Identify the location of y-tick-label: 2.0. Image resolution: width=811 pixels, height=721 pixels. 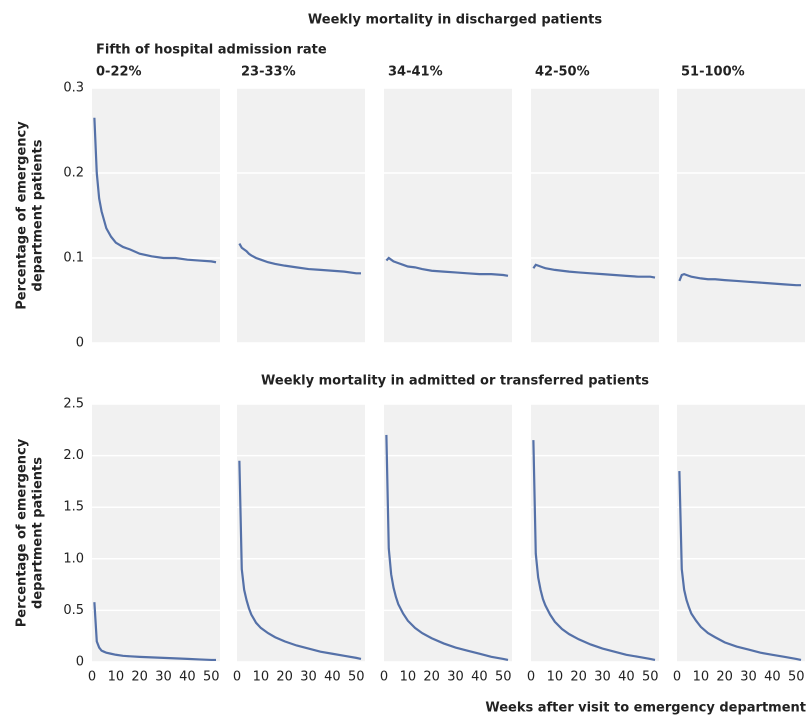
(73, 455).